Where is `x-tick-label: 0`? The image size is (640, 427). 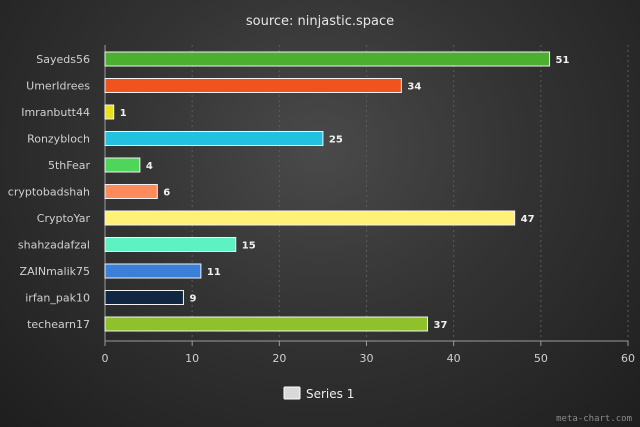
x-tick-label: 0 is located at coordinates (105, 358).